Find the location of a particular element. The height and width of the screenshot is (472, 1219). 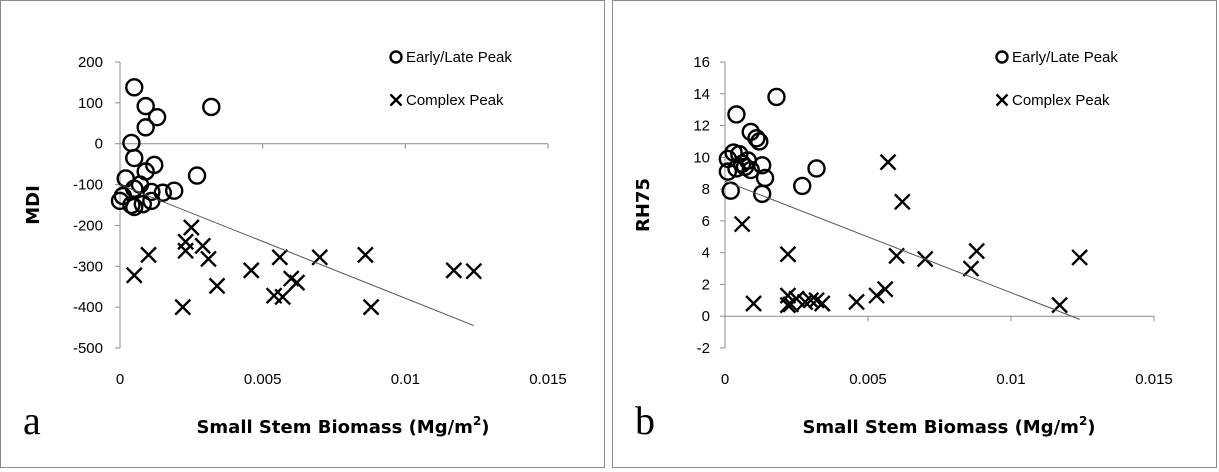

y-tick-label: 4 is located at coordinates (706, 253).